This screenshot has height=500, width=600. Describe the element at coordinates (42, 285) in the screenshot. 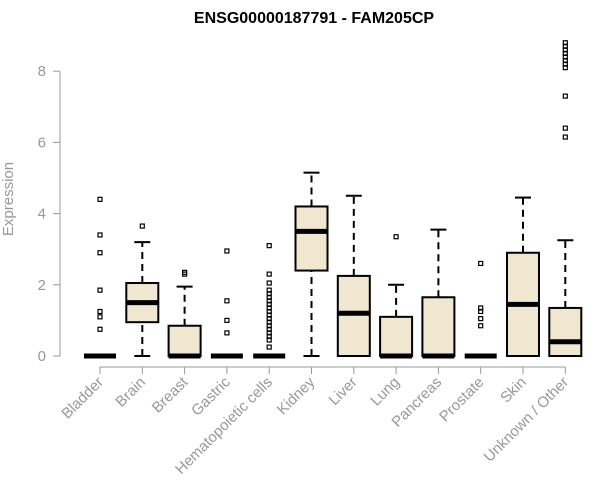

I see `y-tick-label: 2` at that location.